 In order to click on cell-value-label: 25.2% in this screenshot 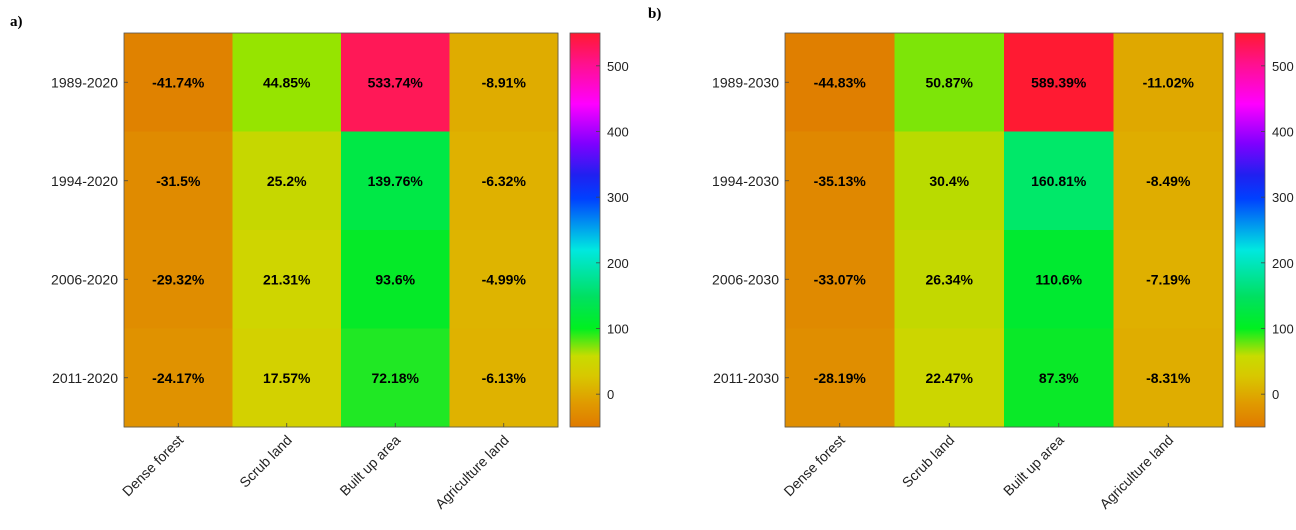, I will do `click(287, 181)`.